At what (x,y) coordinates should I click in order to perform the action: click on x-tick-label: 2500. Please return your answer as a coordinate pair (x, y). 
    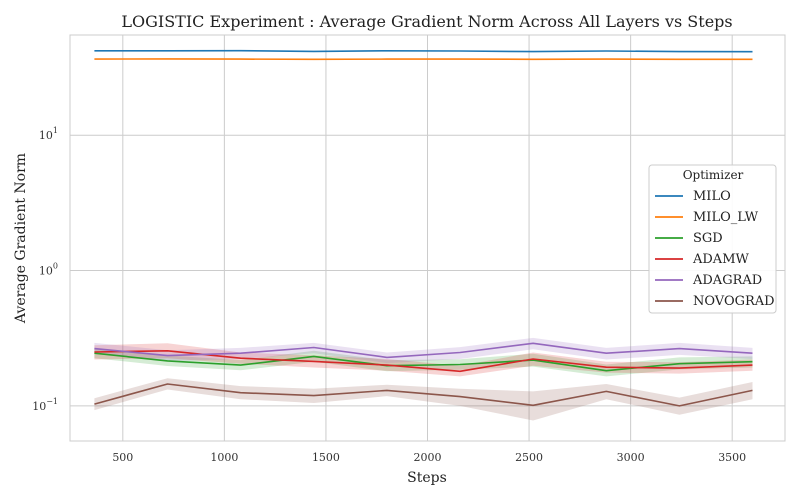
    Looking at the image, I should click on (529, 457).